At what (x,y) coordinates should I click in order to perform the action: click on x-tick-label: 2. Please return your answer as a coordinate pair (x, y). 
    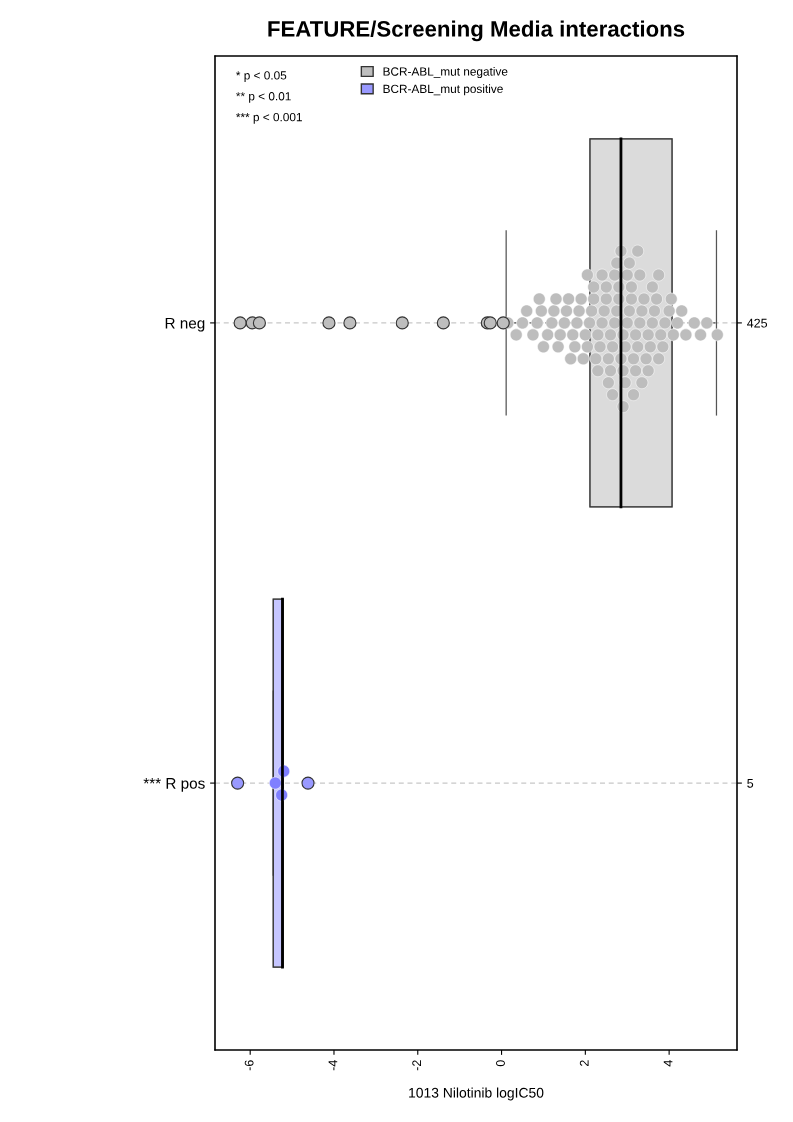
    Looking at the image, I should click on (584, 1063).